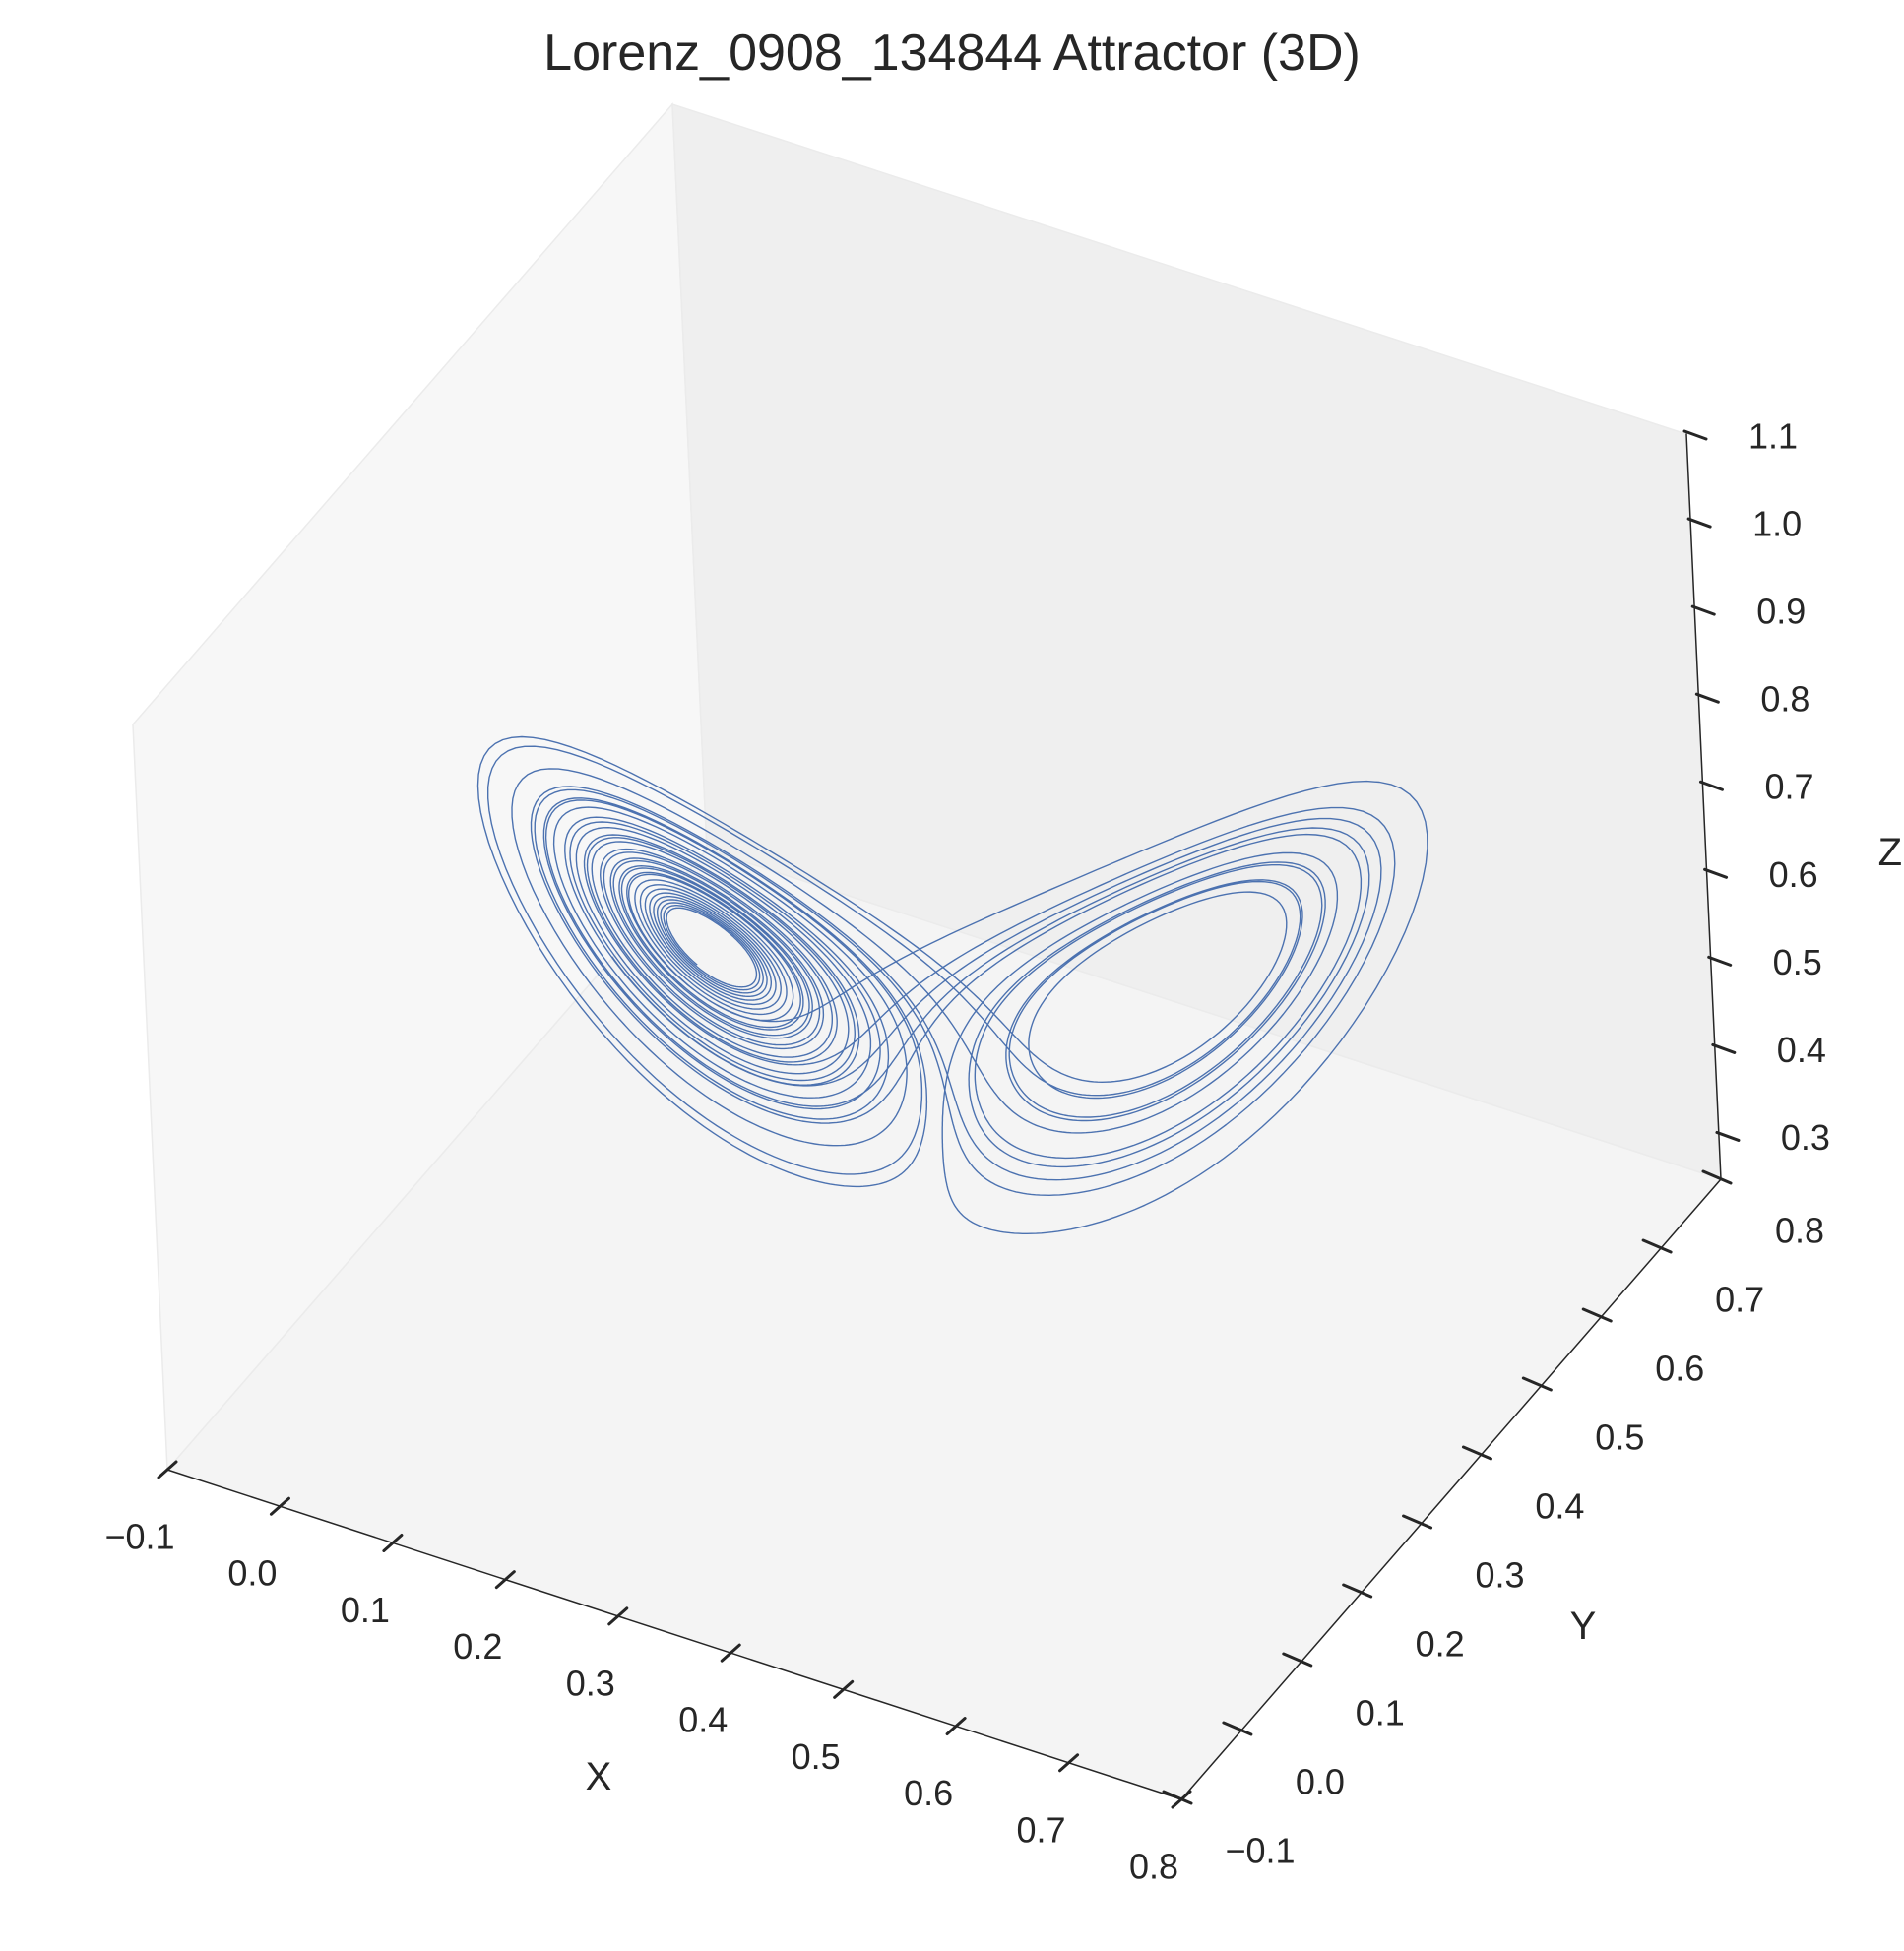 The width and height of the screenshot is (1904, 1951). What do you see at coordinates (477, 1647) in the screenshot?
I see `x-tick-label: 0.2` at bounding box center [477, 1647].